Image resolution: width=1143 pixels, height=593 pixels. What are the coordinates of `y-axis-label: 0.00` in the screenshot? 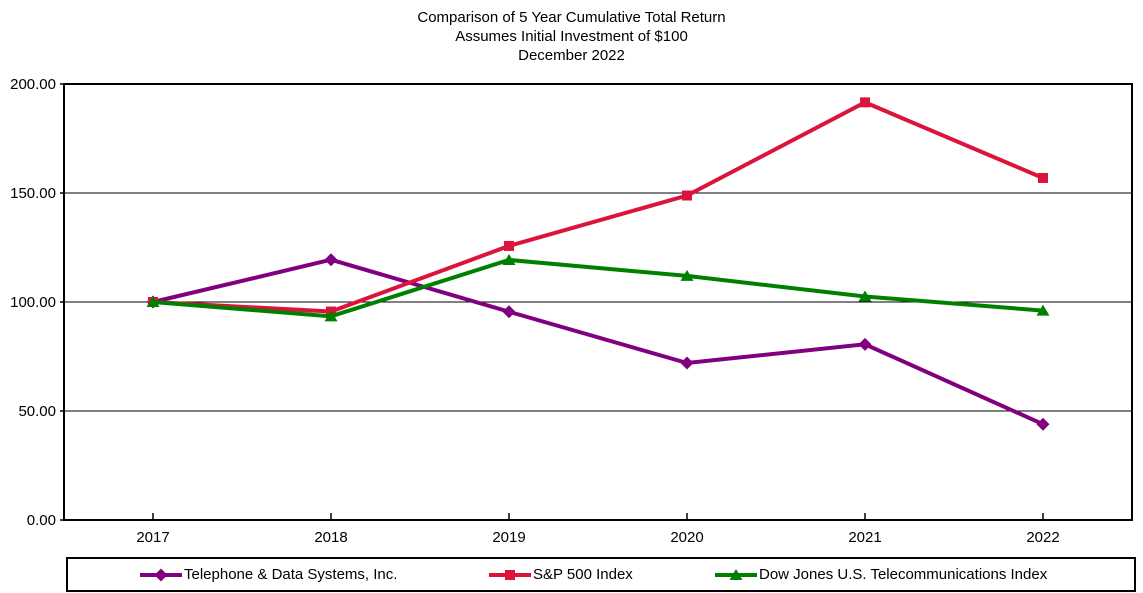 It's located at (41, 520).